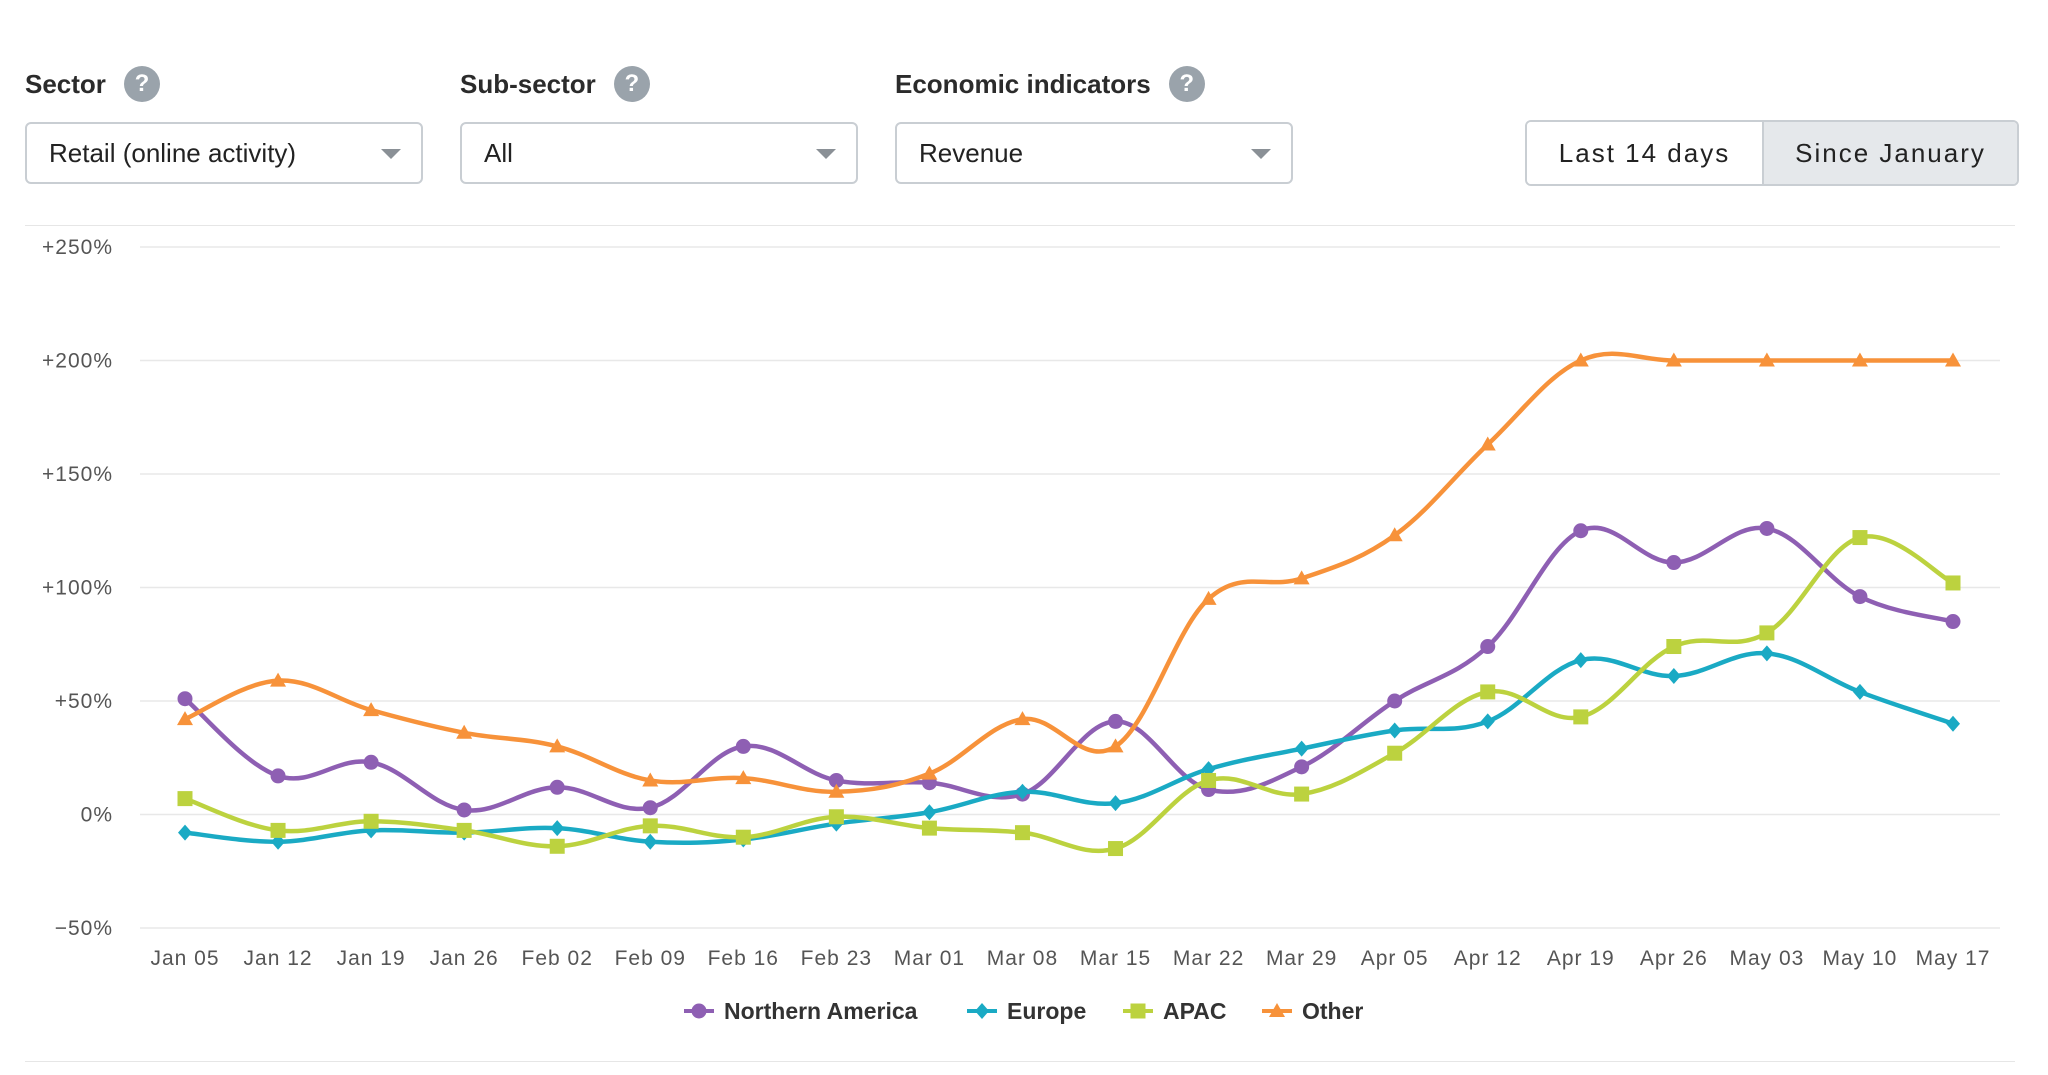  I want to click on sector-filter: Sector ? Retail (online activity), so click(224, 124).